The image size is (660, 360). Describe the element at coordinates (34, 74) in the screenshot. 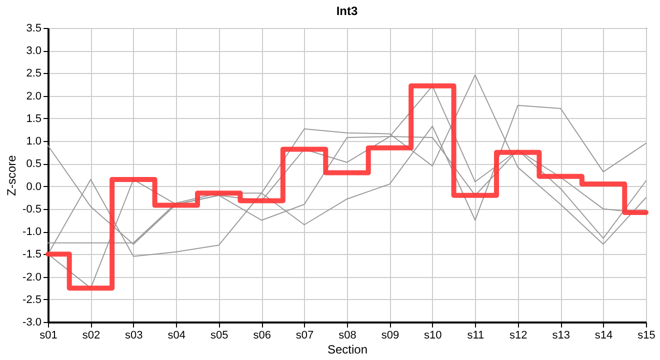

I see `y-tick-label: 2.5` at that location.